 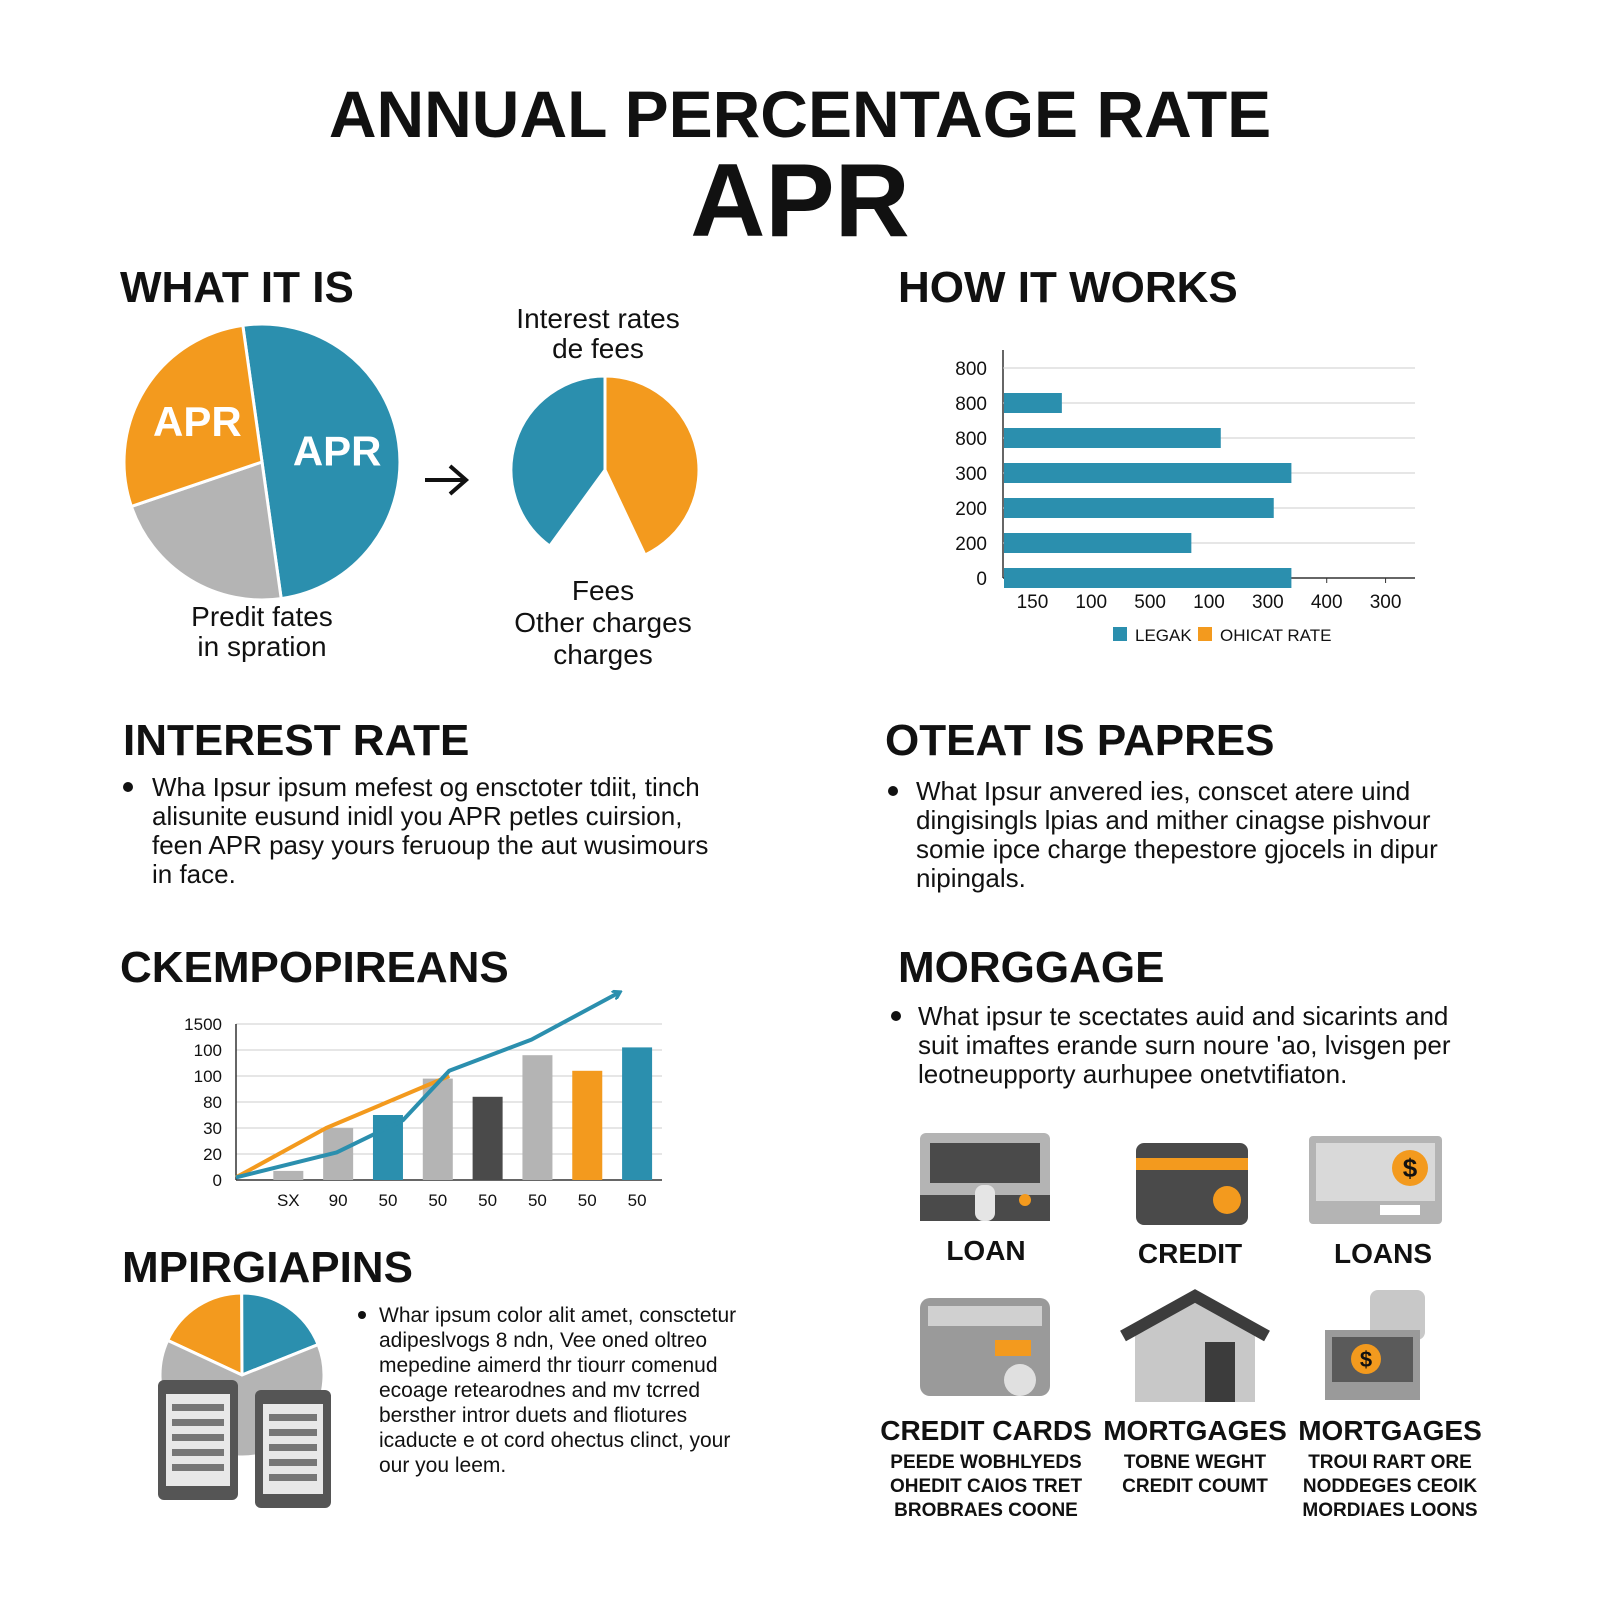 What do you see at coordinates (262, 616) in the screenshot?
I see `caption: Predit fates` at bounding box center [262, 616].